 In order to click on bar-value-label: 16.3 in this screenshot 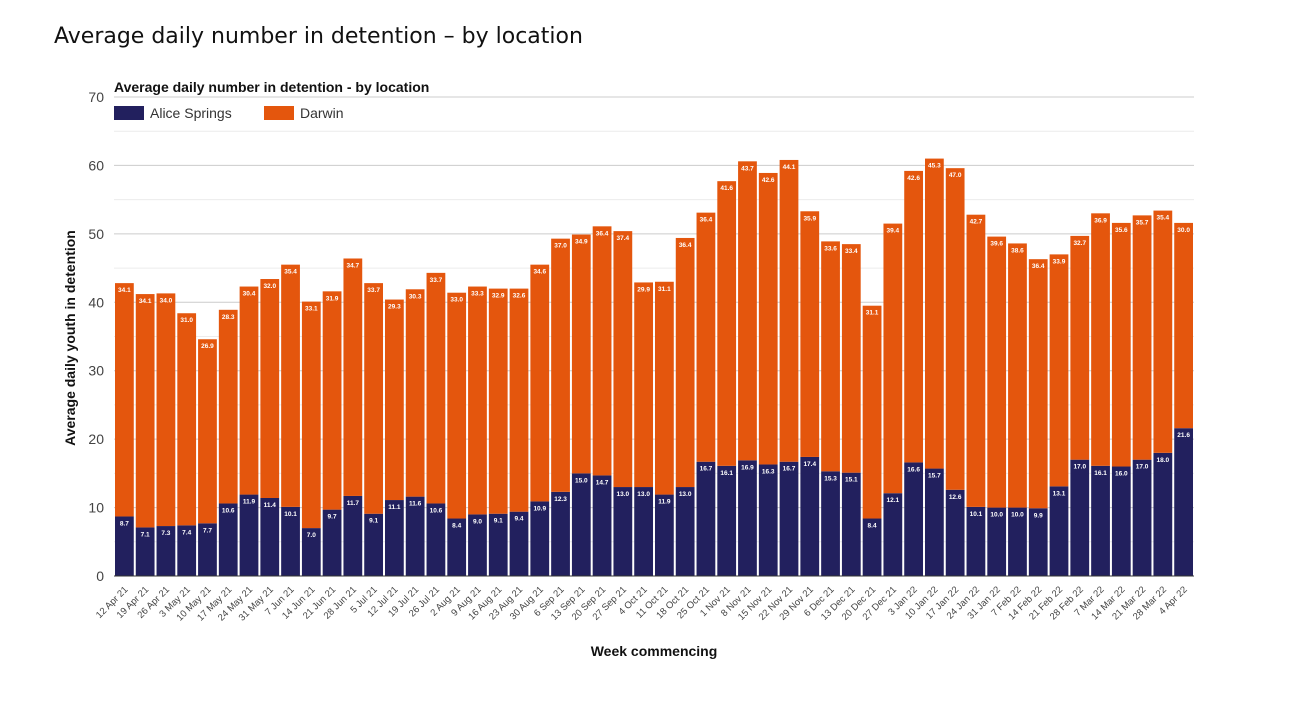, I will do `click(768, 471)`.